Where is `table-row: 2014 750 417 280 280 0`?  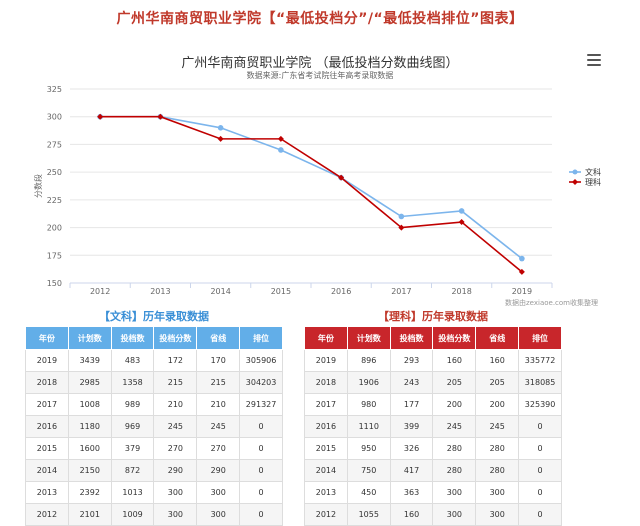
table-row: 2014 750 417 280 280 0 is located at coordinates (433, 470).